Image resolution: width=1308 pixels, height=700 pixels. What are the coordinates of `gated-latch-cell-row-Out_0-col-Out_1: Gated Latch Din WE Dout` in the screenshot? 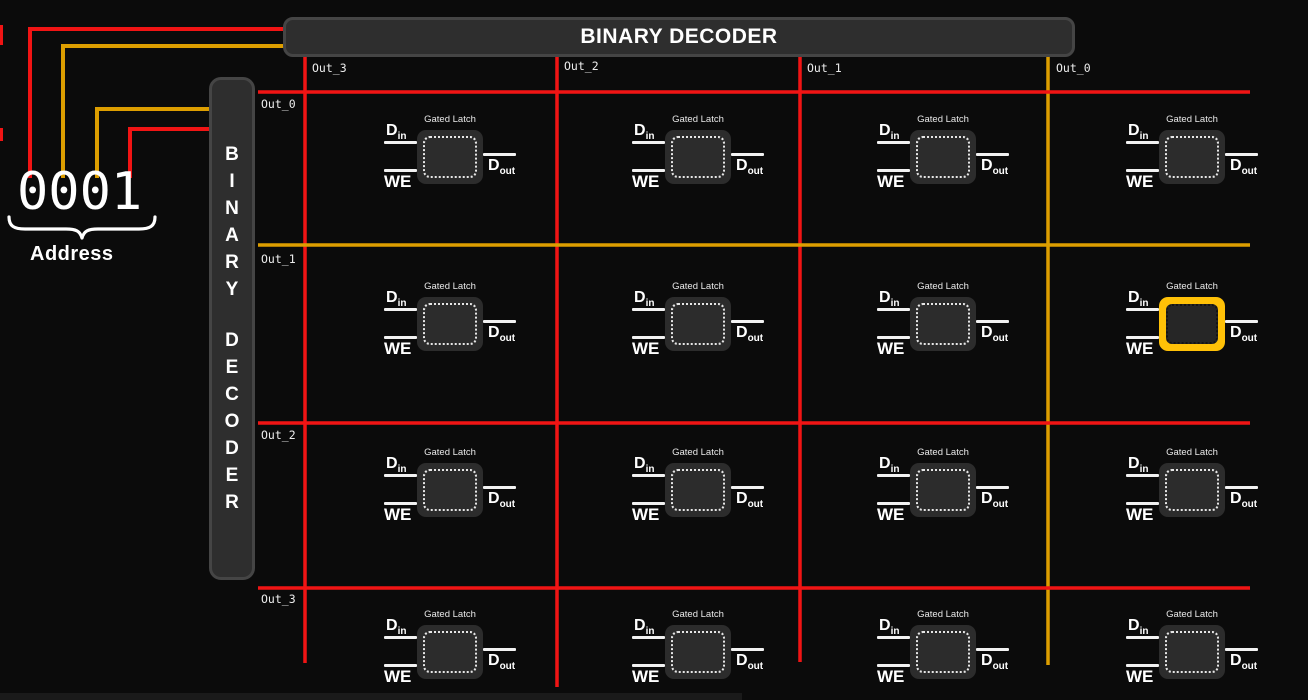 It's located at (943, 155).